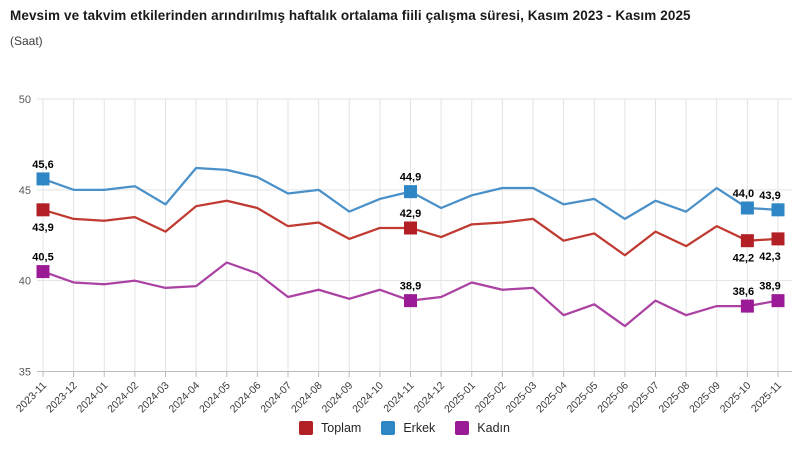  What do you see at coordinates (493, 428) in the screenshot?
I see `legend-label-kadin: Kadın` at bounding box center [493, 428].